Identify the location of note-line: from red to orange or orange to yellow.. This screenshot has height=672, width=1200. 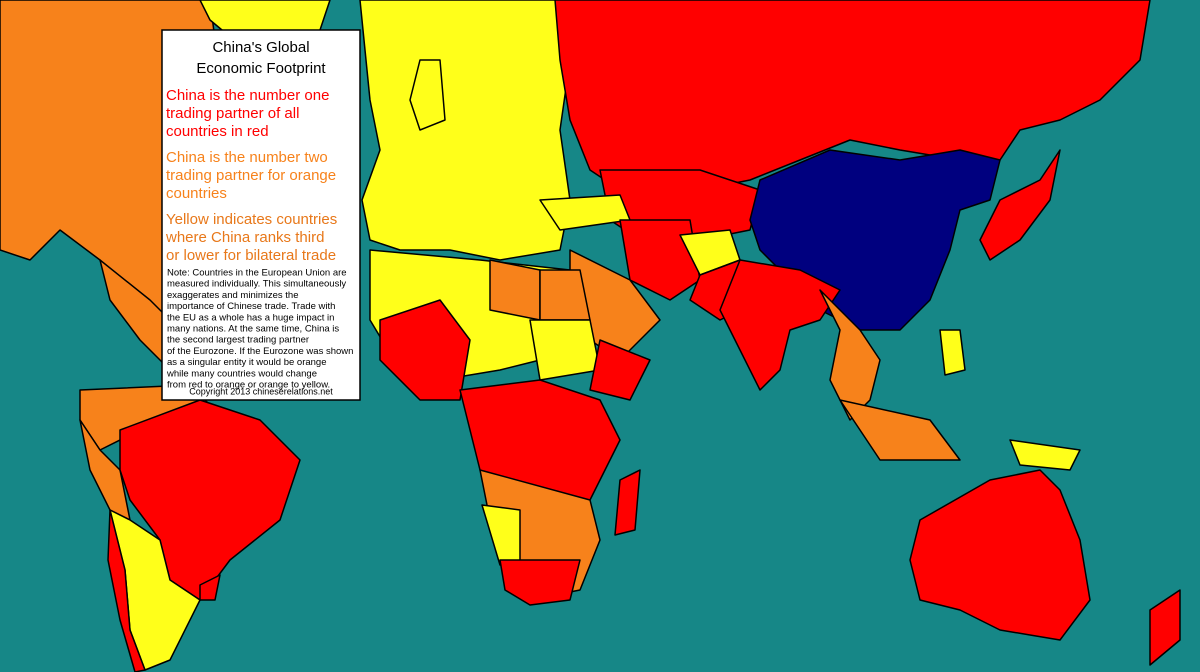
(248, 385).